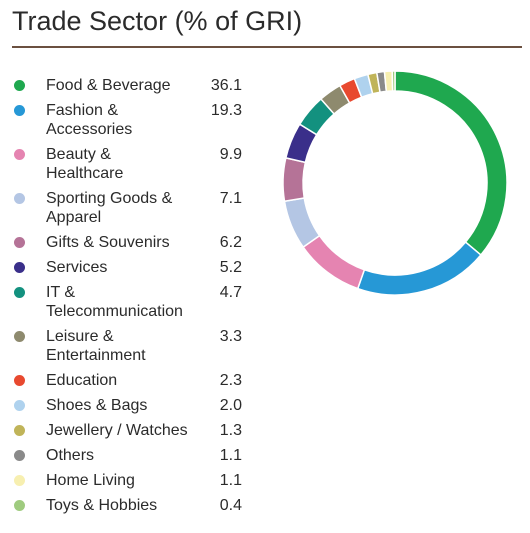  Describe the element at coordinates (157, 21) in the screenshot. I see `page-title: Trade Sector (% of GRI)` at that location.